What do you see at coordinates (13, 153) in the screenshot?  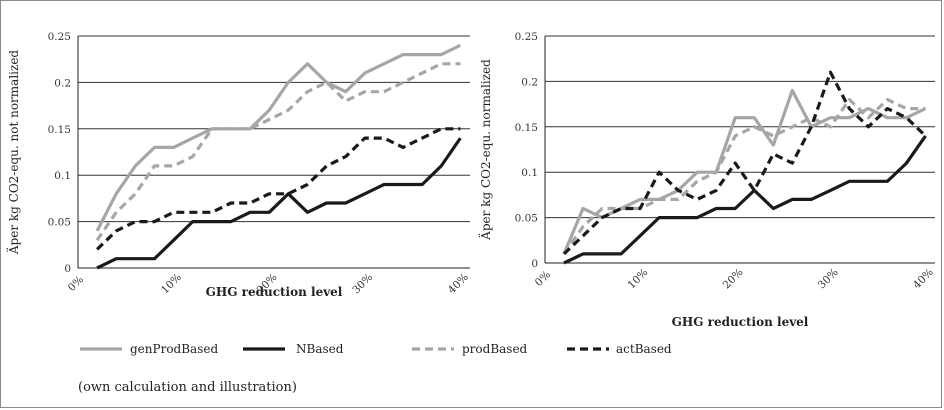 I see `y-axis-label: Äper kg CO2-equ. not normalized` at bounding box center [13, 153].